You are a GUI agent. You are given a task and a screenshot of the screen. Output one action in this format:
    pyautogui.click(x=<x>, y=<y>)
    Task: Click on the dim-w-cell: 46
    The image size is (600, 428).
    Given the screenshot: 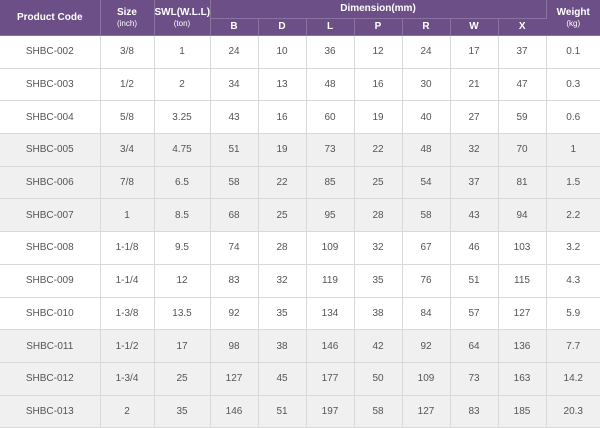 What is the action you would take?
    pyautogui.click(x=474, y=248)
    